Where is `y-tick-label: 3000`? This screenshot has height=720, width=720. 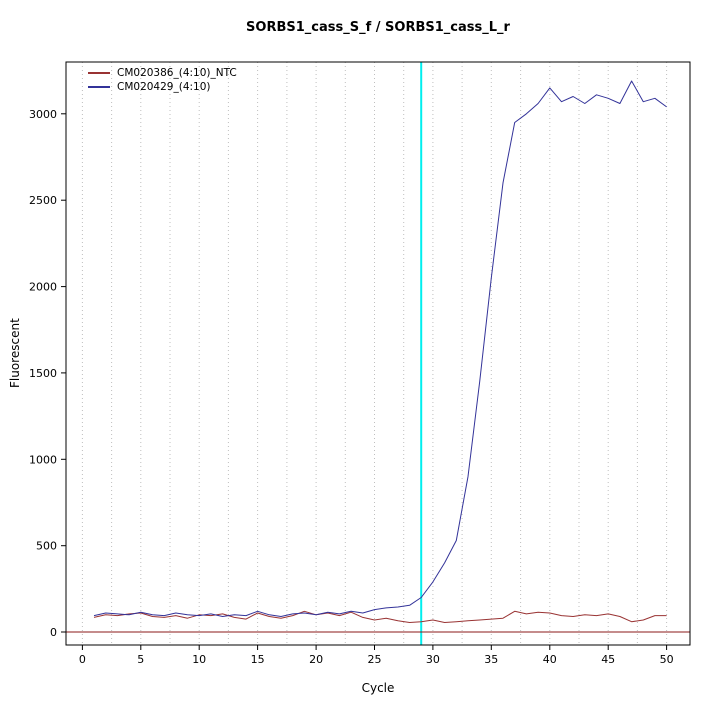
y-tick-label: 3000 is located at coordinates (43, 114).